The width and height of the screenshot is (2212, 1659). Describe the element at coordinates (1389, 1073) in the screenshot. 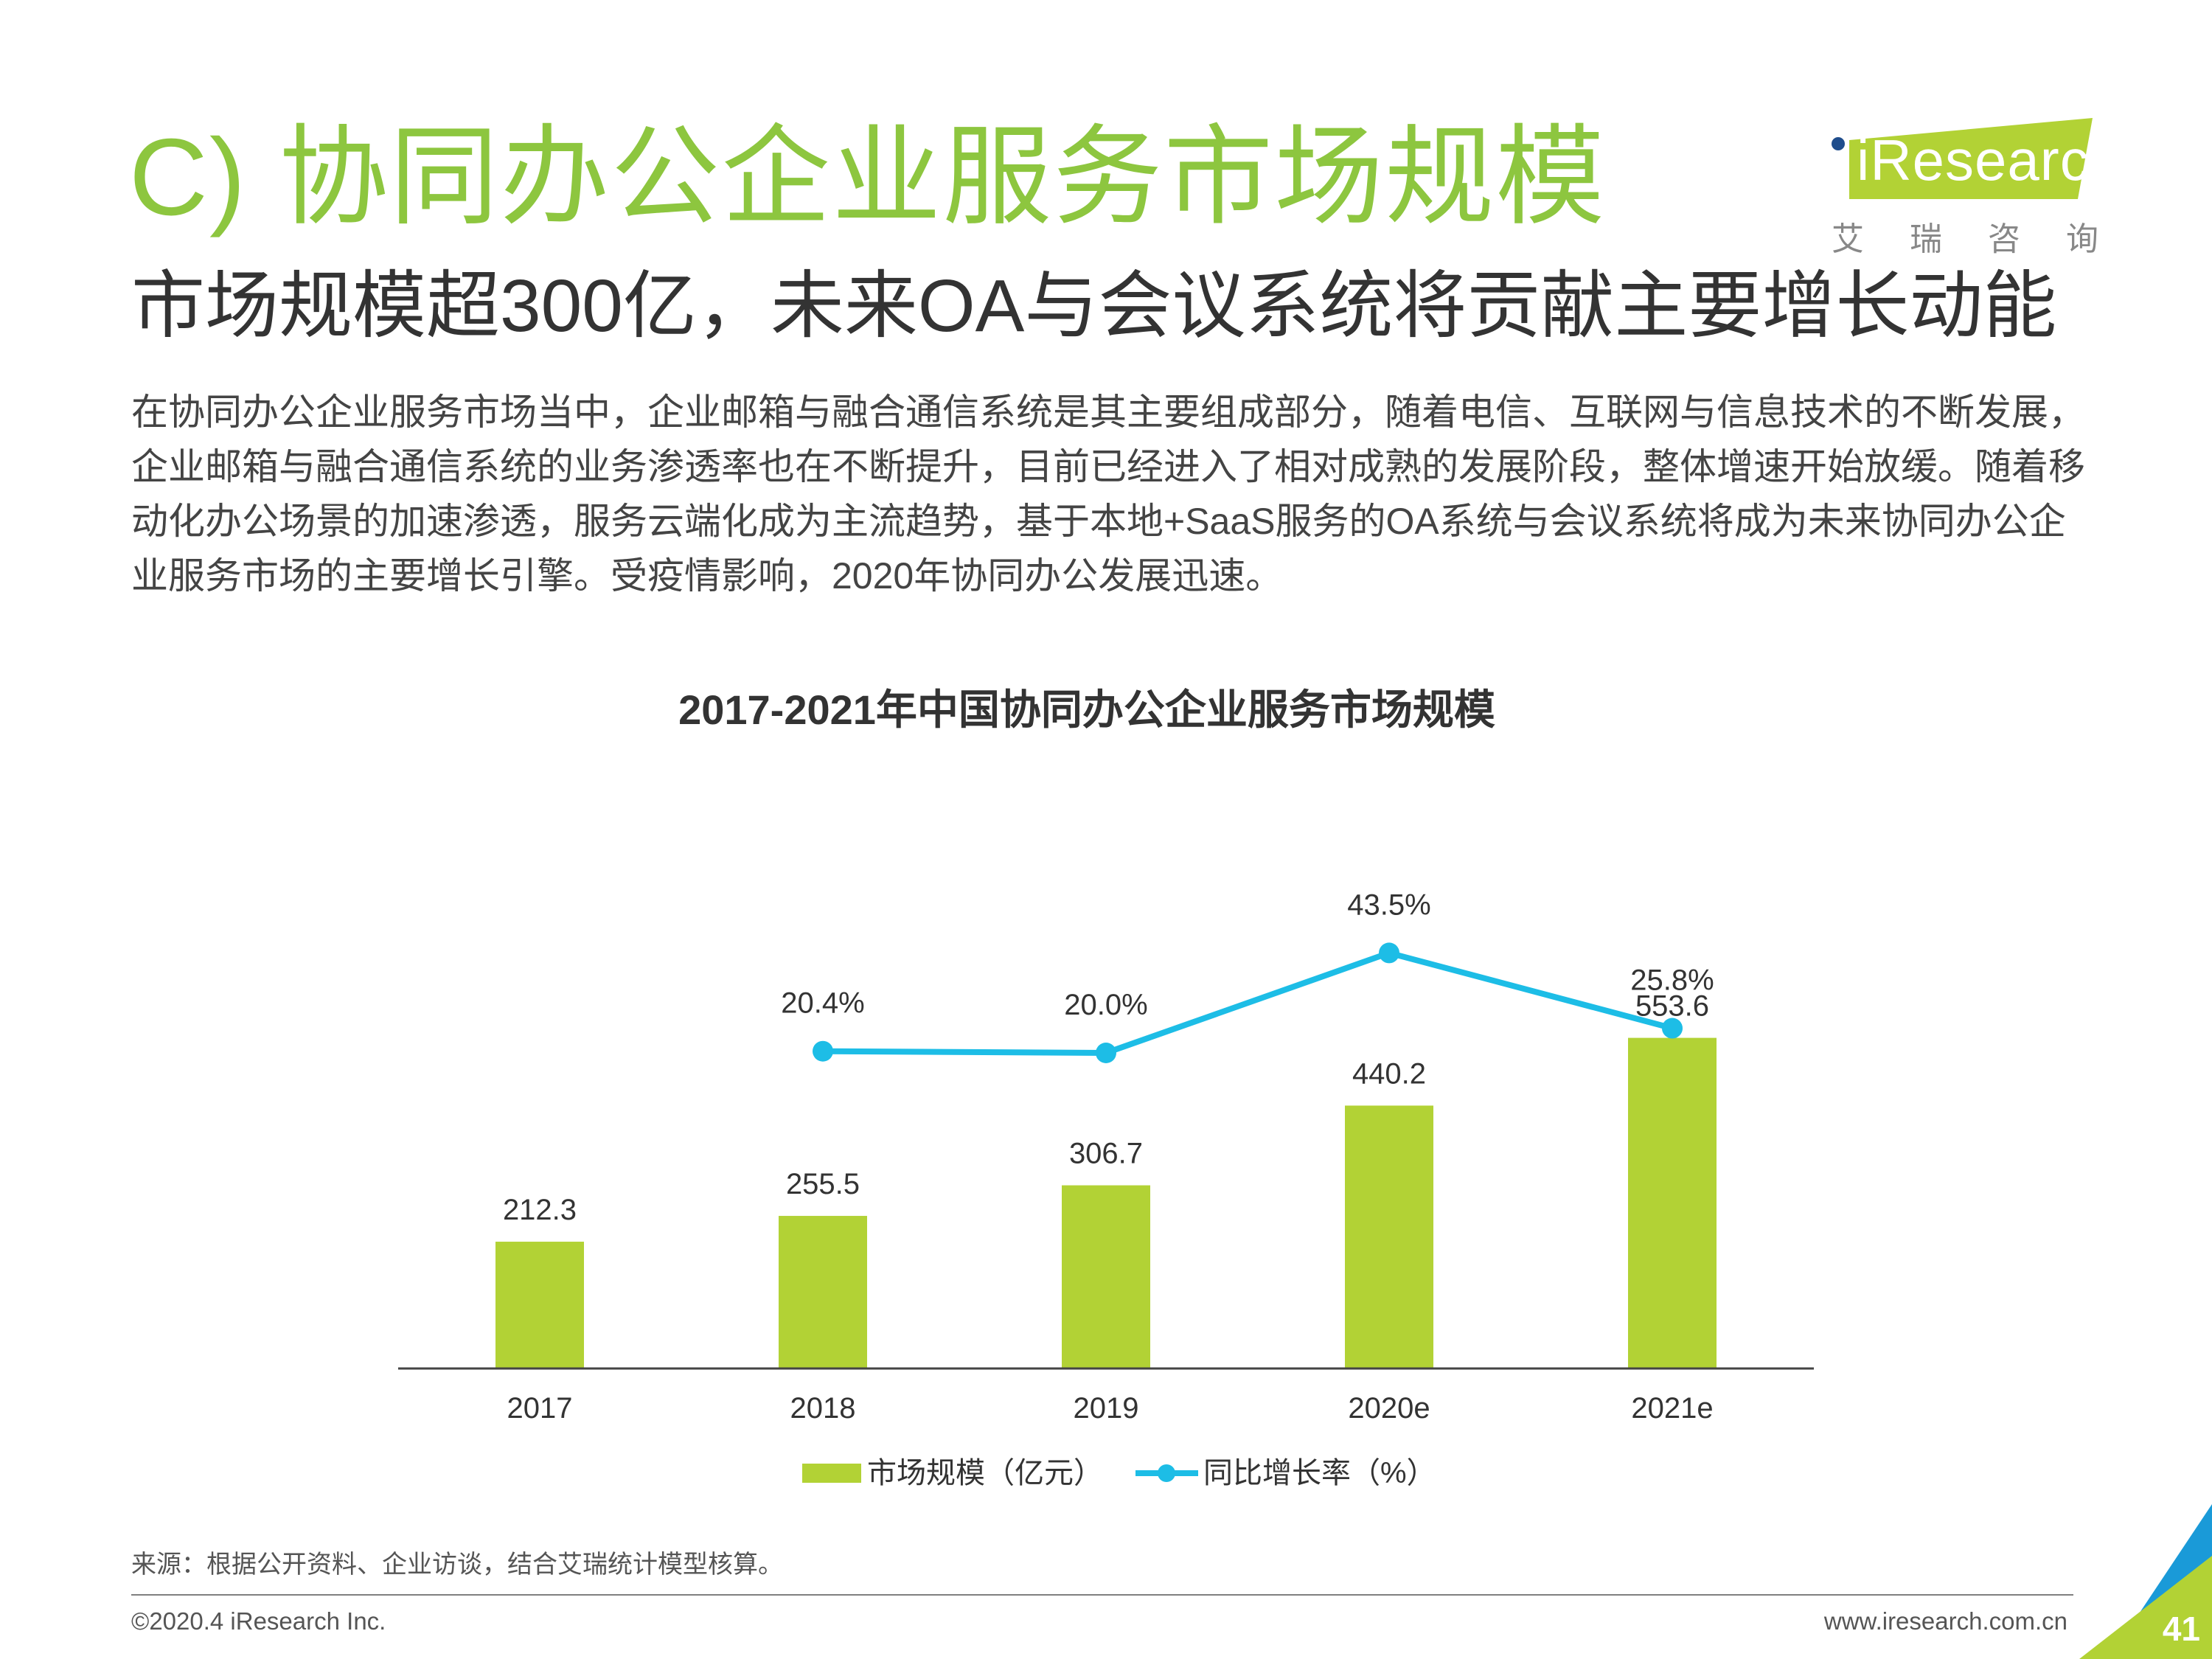

I see `bar-value-label: 440.2` at that location.